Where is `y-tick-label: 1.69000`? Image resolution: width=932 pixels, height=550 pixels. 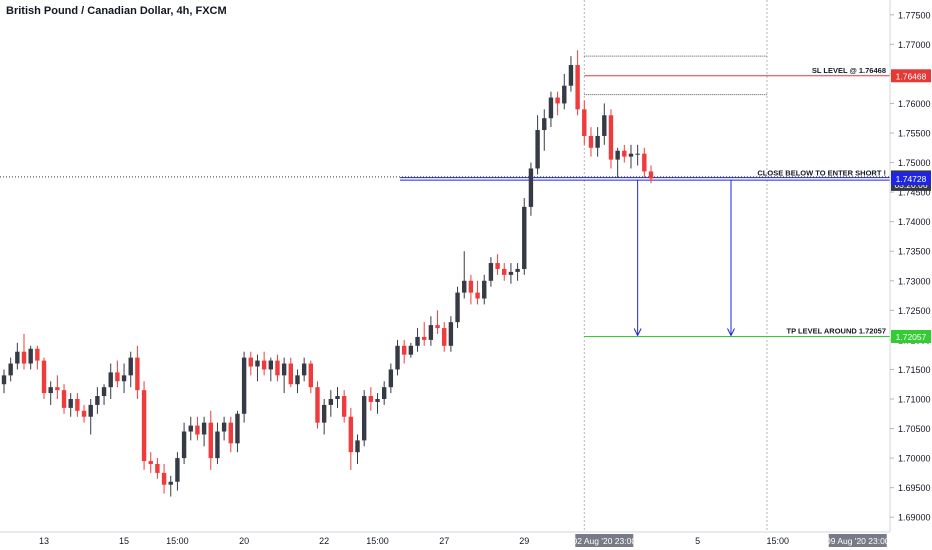 y-tick-label: 1.69000 is located at coordinates (914, 518).